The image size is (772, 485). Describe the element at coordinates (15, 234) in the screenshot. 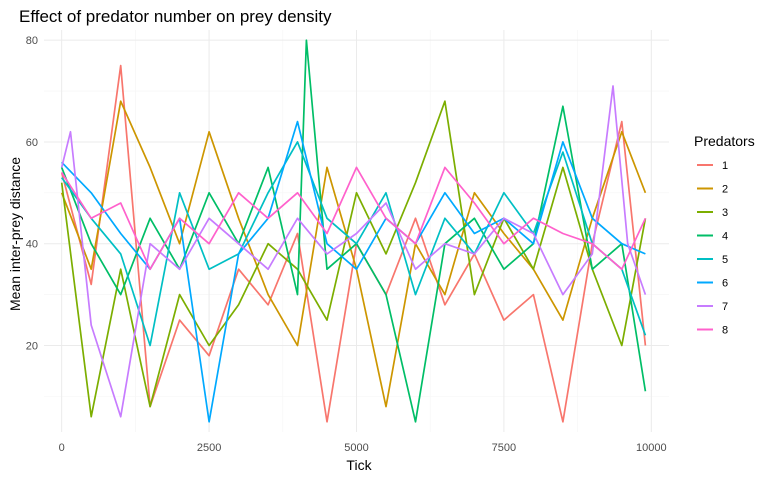

I see `y-axis-title: Mean inter-prey distance` at that location.